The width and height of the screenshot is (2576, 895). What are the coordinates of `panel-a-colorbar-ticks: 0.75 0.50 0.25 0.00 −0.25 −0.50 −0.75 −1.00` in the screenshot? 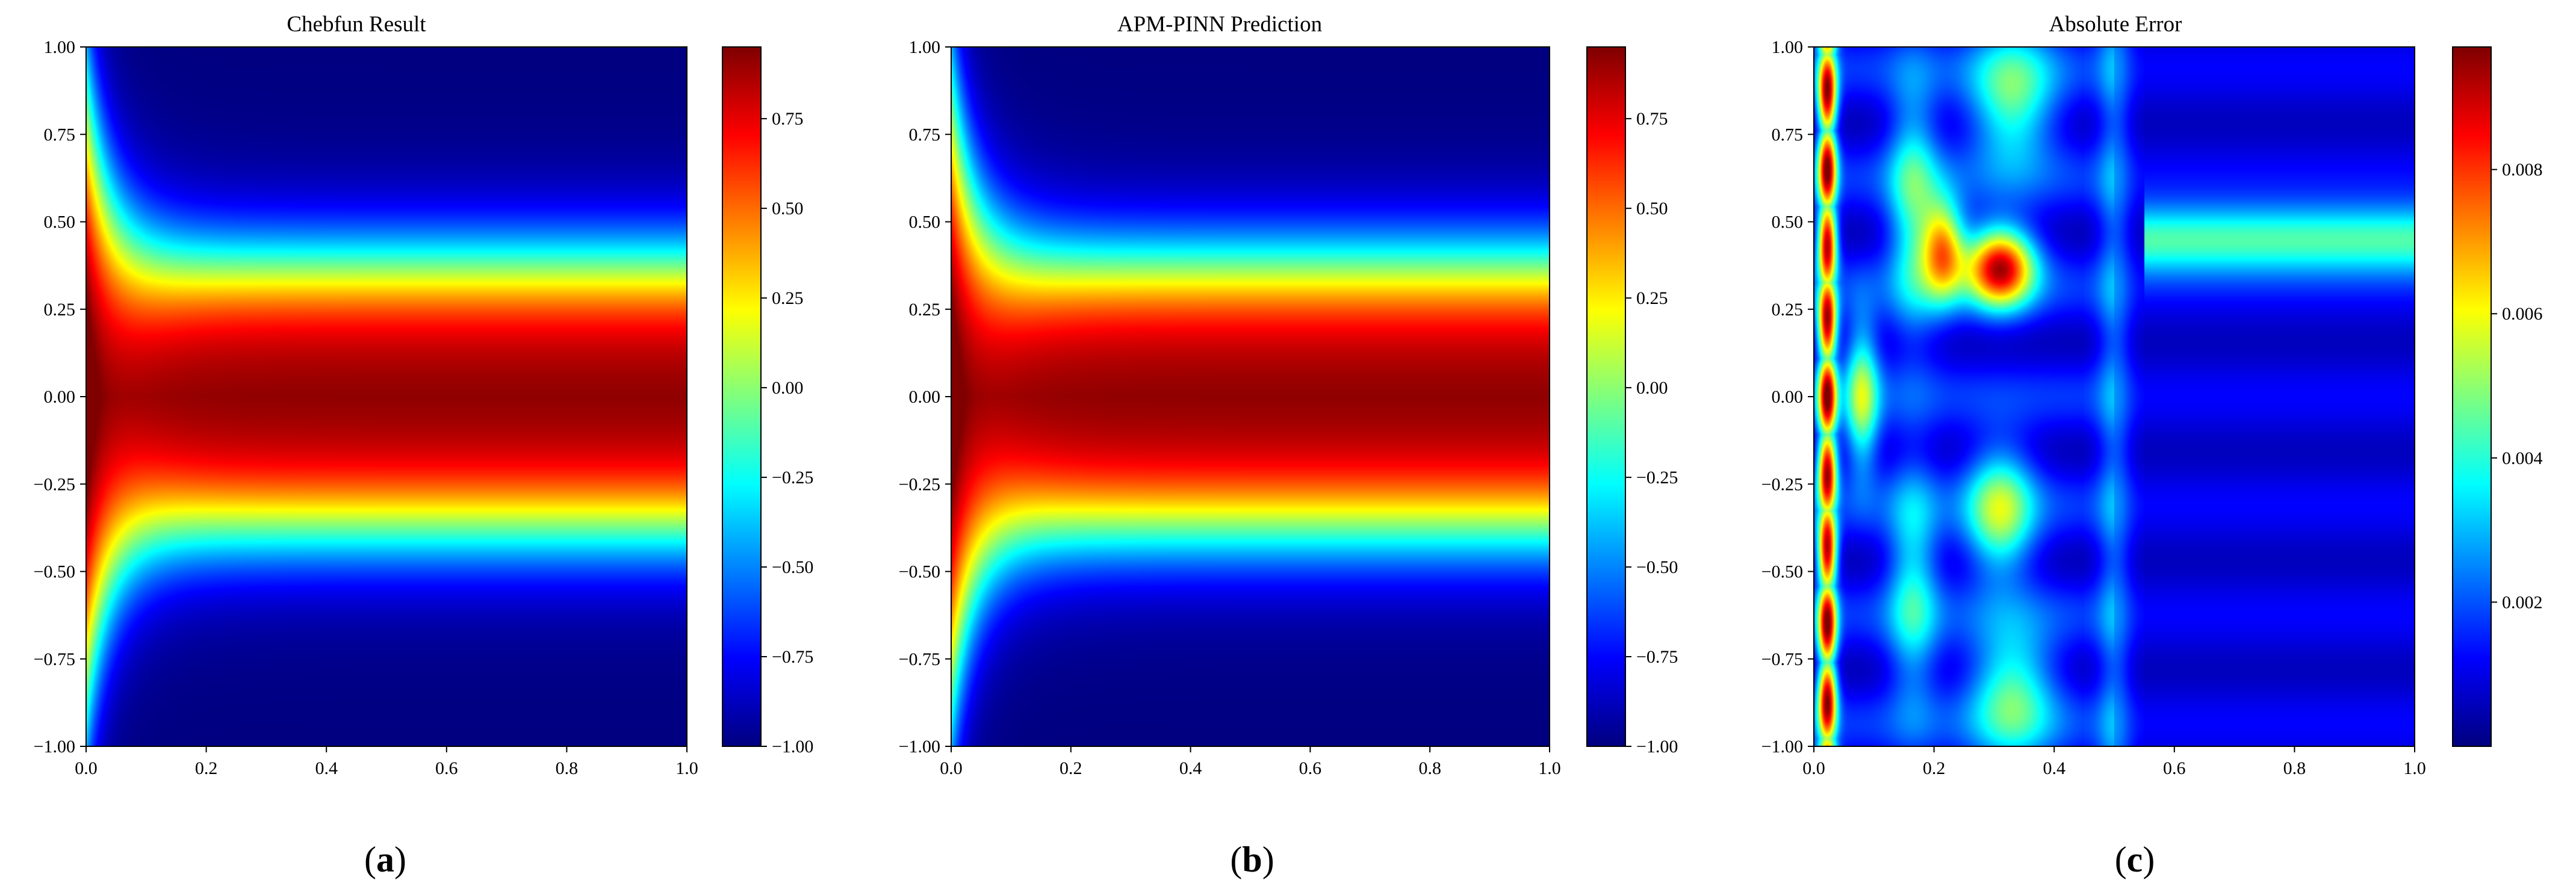 It's located at (787, 433).